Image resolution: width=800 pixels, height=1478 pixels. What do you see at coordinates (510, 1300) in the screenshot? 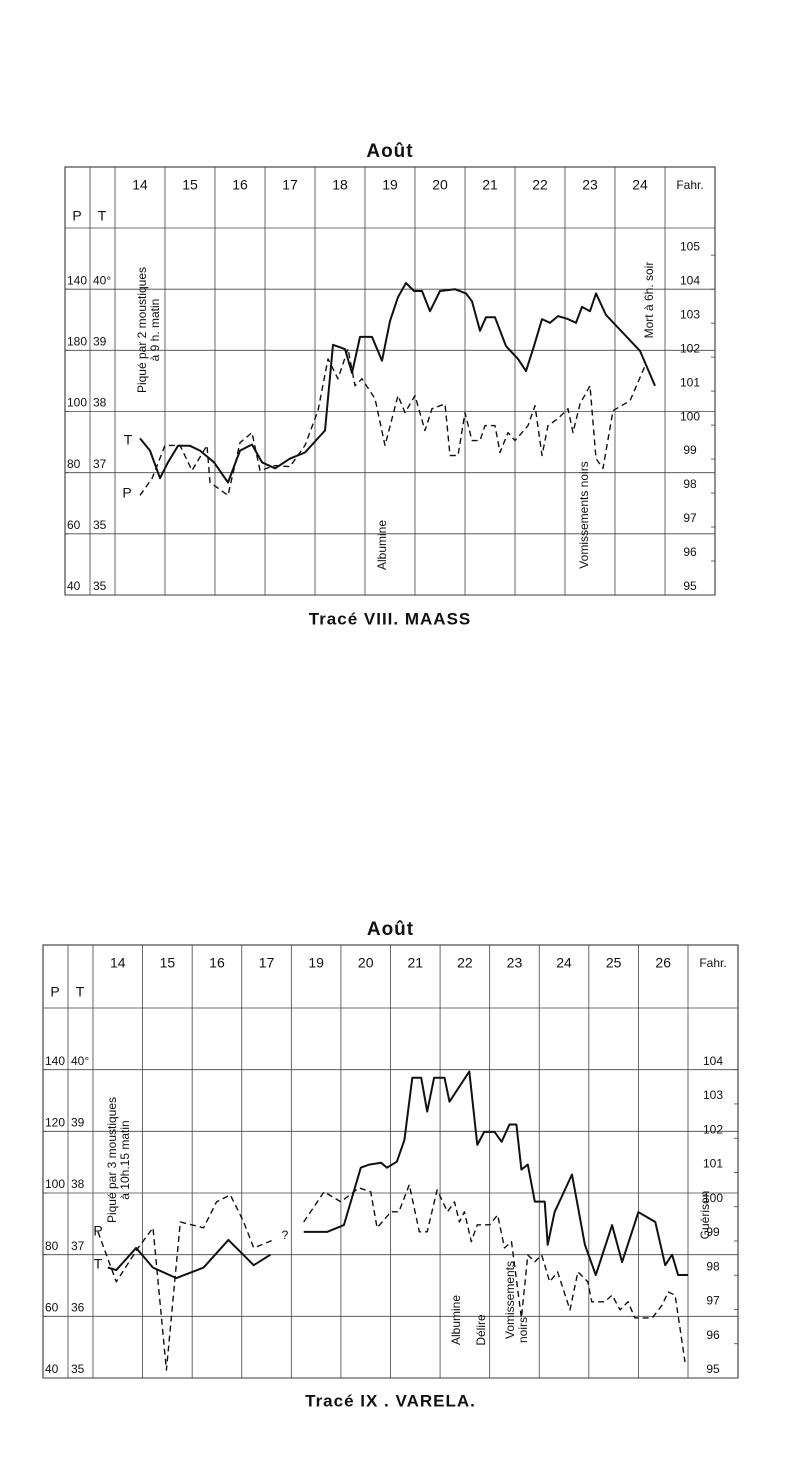
I see `annotation: Vomissements` at bounding box center [510, 1300].